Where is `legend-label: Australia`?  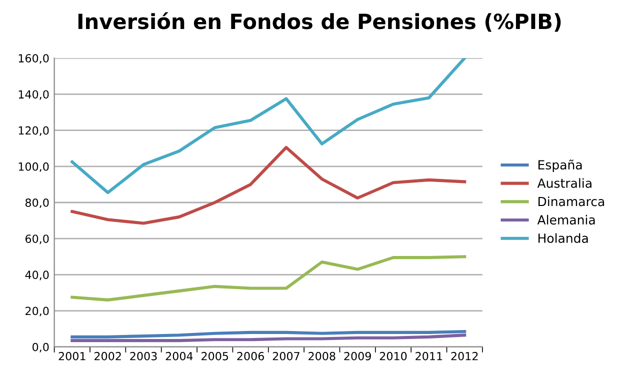
legend-label: Australia is located at coordinates (564, 183).